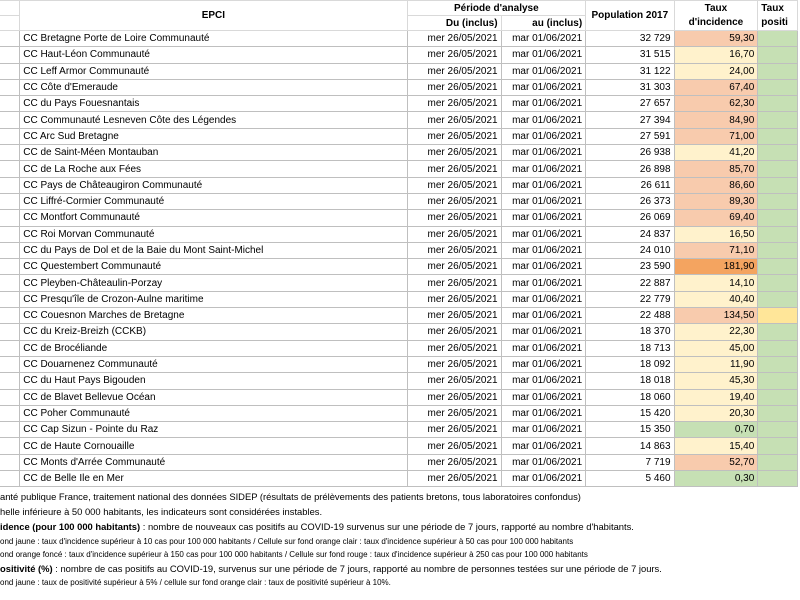 The height and width of the screenshot is (600, 800). I want to click on incidence: 45,00, so click(716, 348).